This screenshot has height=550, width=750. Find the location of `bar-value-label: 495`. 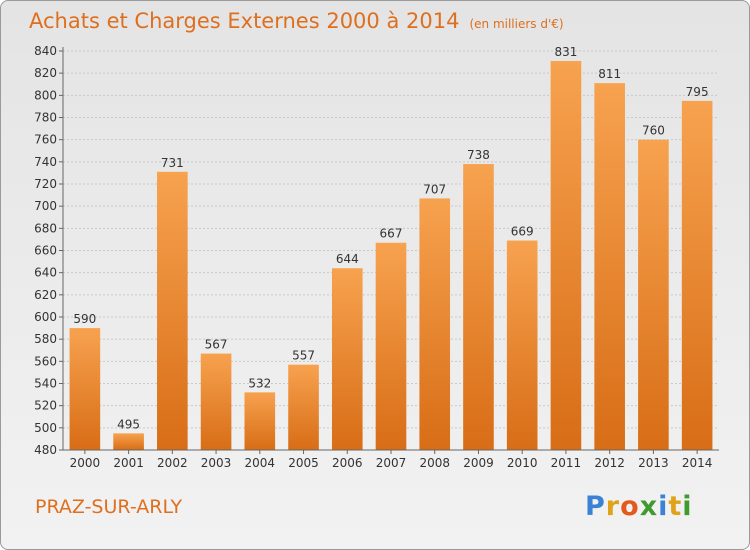

bar-value-label: 495 is located at coordinates (128, 424).